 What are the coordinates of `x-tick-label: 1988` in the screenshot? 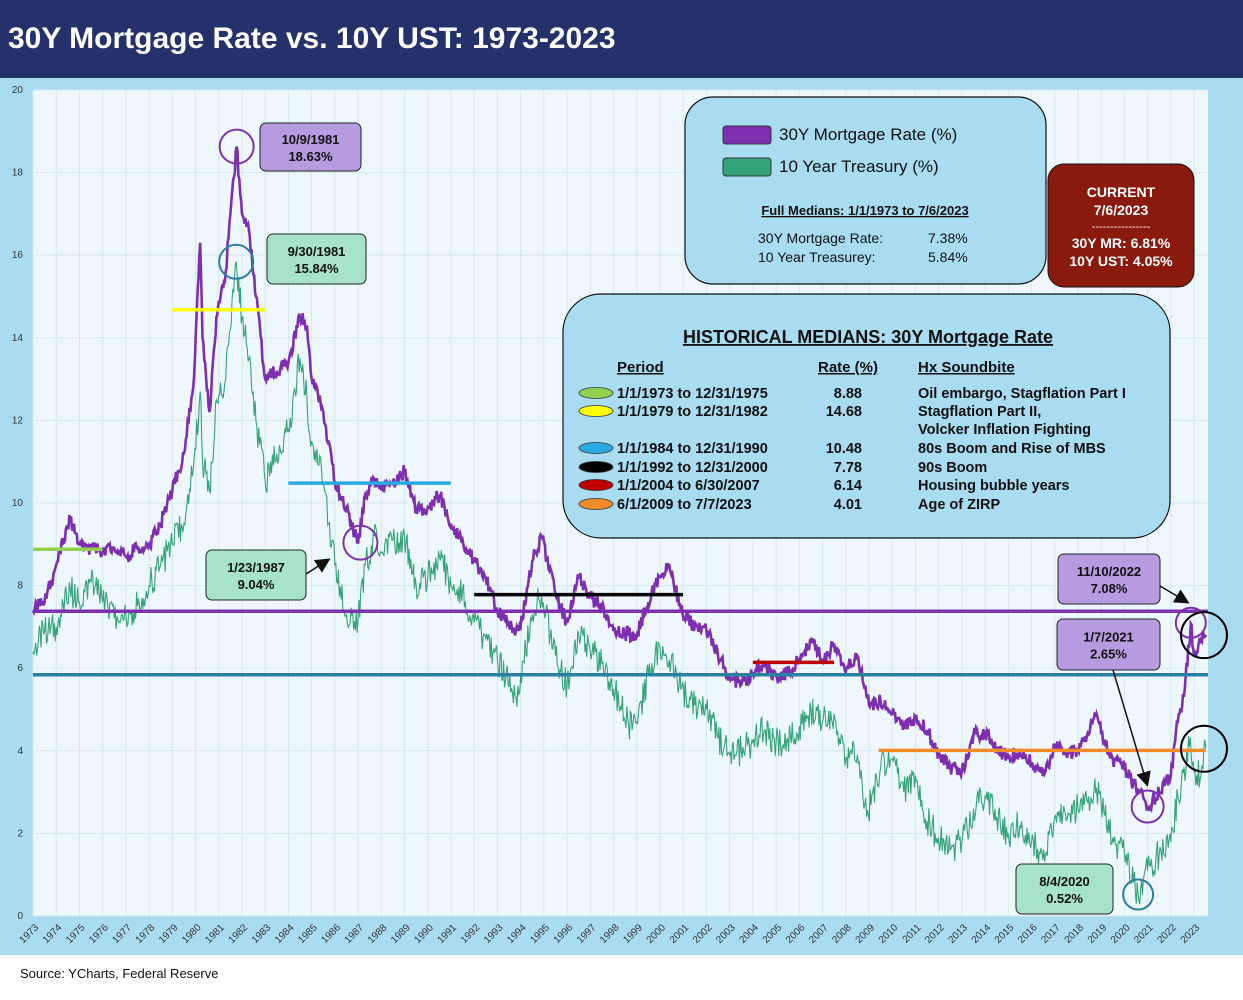 It's located at (378, 934).